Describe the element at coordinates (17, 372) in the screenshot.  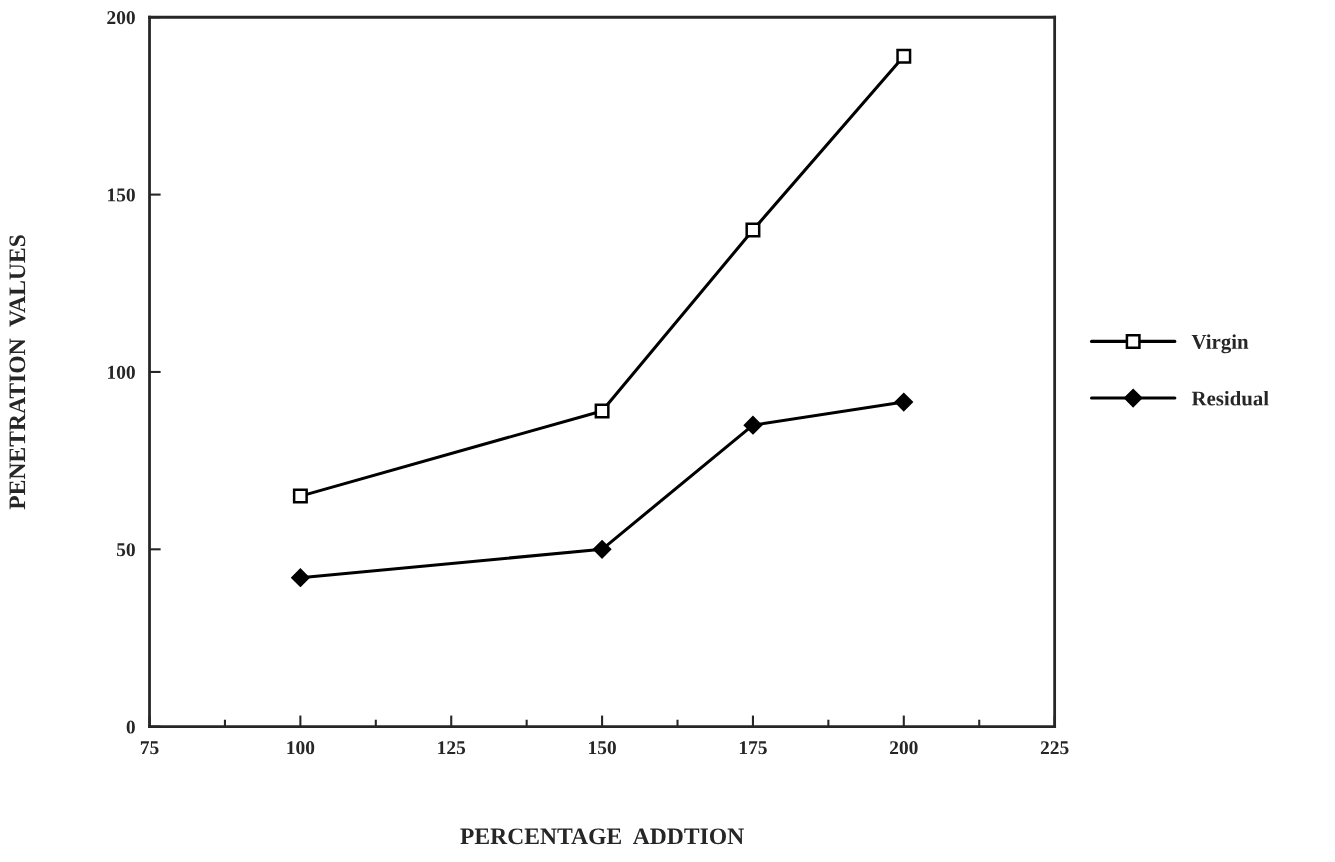
I see `y-axis-title: PENETRATION VALUES` at that location.